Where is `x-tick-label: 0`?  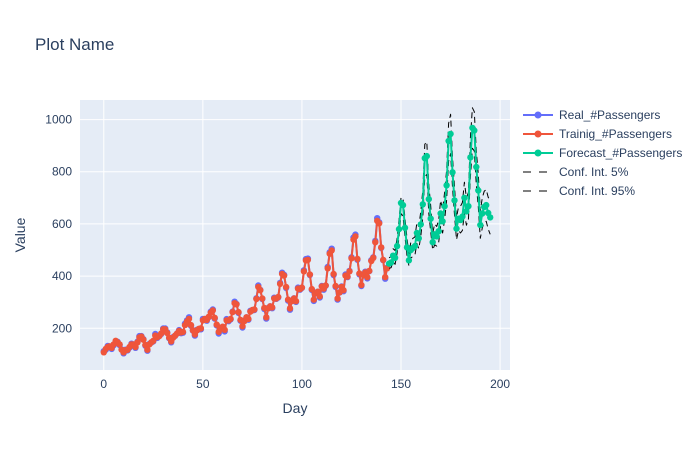 x-tick-label: 0 is located at coordinates (103, 384).